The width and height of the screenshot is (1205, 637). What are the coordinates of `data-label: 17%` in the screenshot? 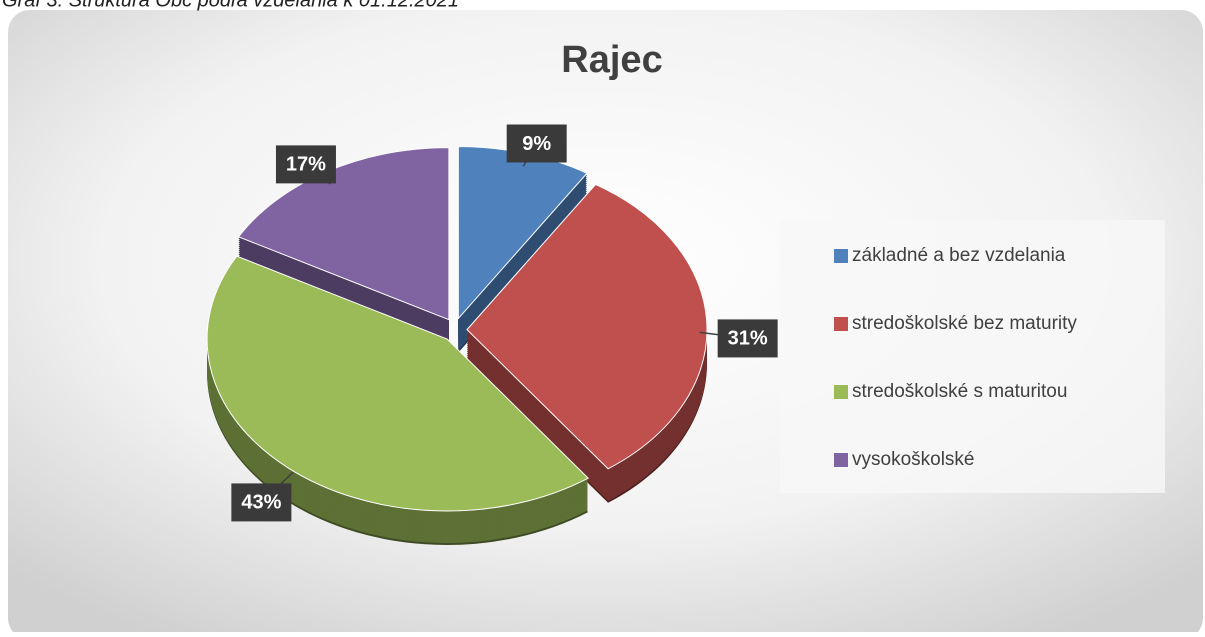 It's located at (306, 165).